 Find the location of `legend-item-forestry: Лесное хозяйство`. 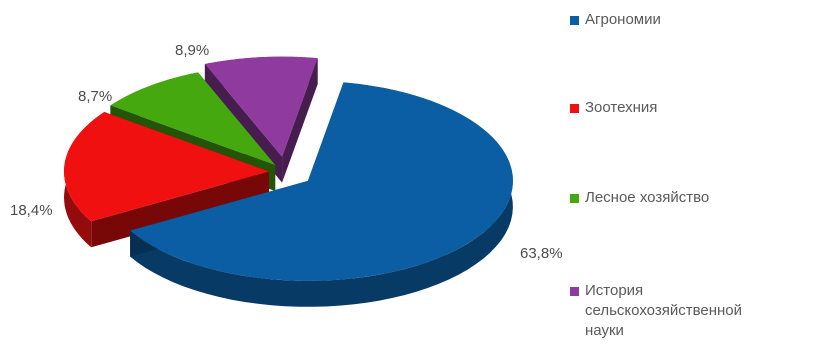

legend-item-forestry: Лесное хозяйство is located at coordinates (690, 198).